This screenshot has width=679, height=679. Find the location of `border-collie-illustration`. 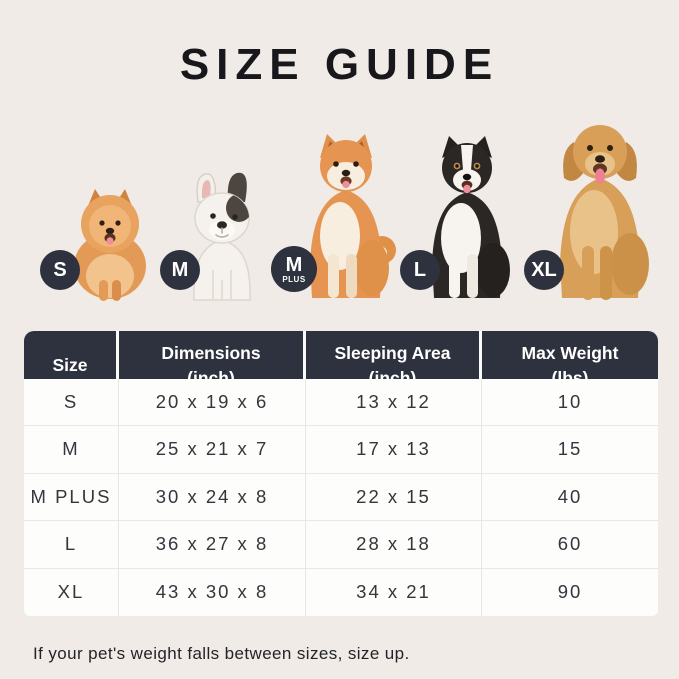

border-collie-illustration is located at coordinates (471, 217).